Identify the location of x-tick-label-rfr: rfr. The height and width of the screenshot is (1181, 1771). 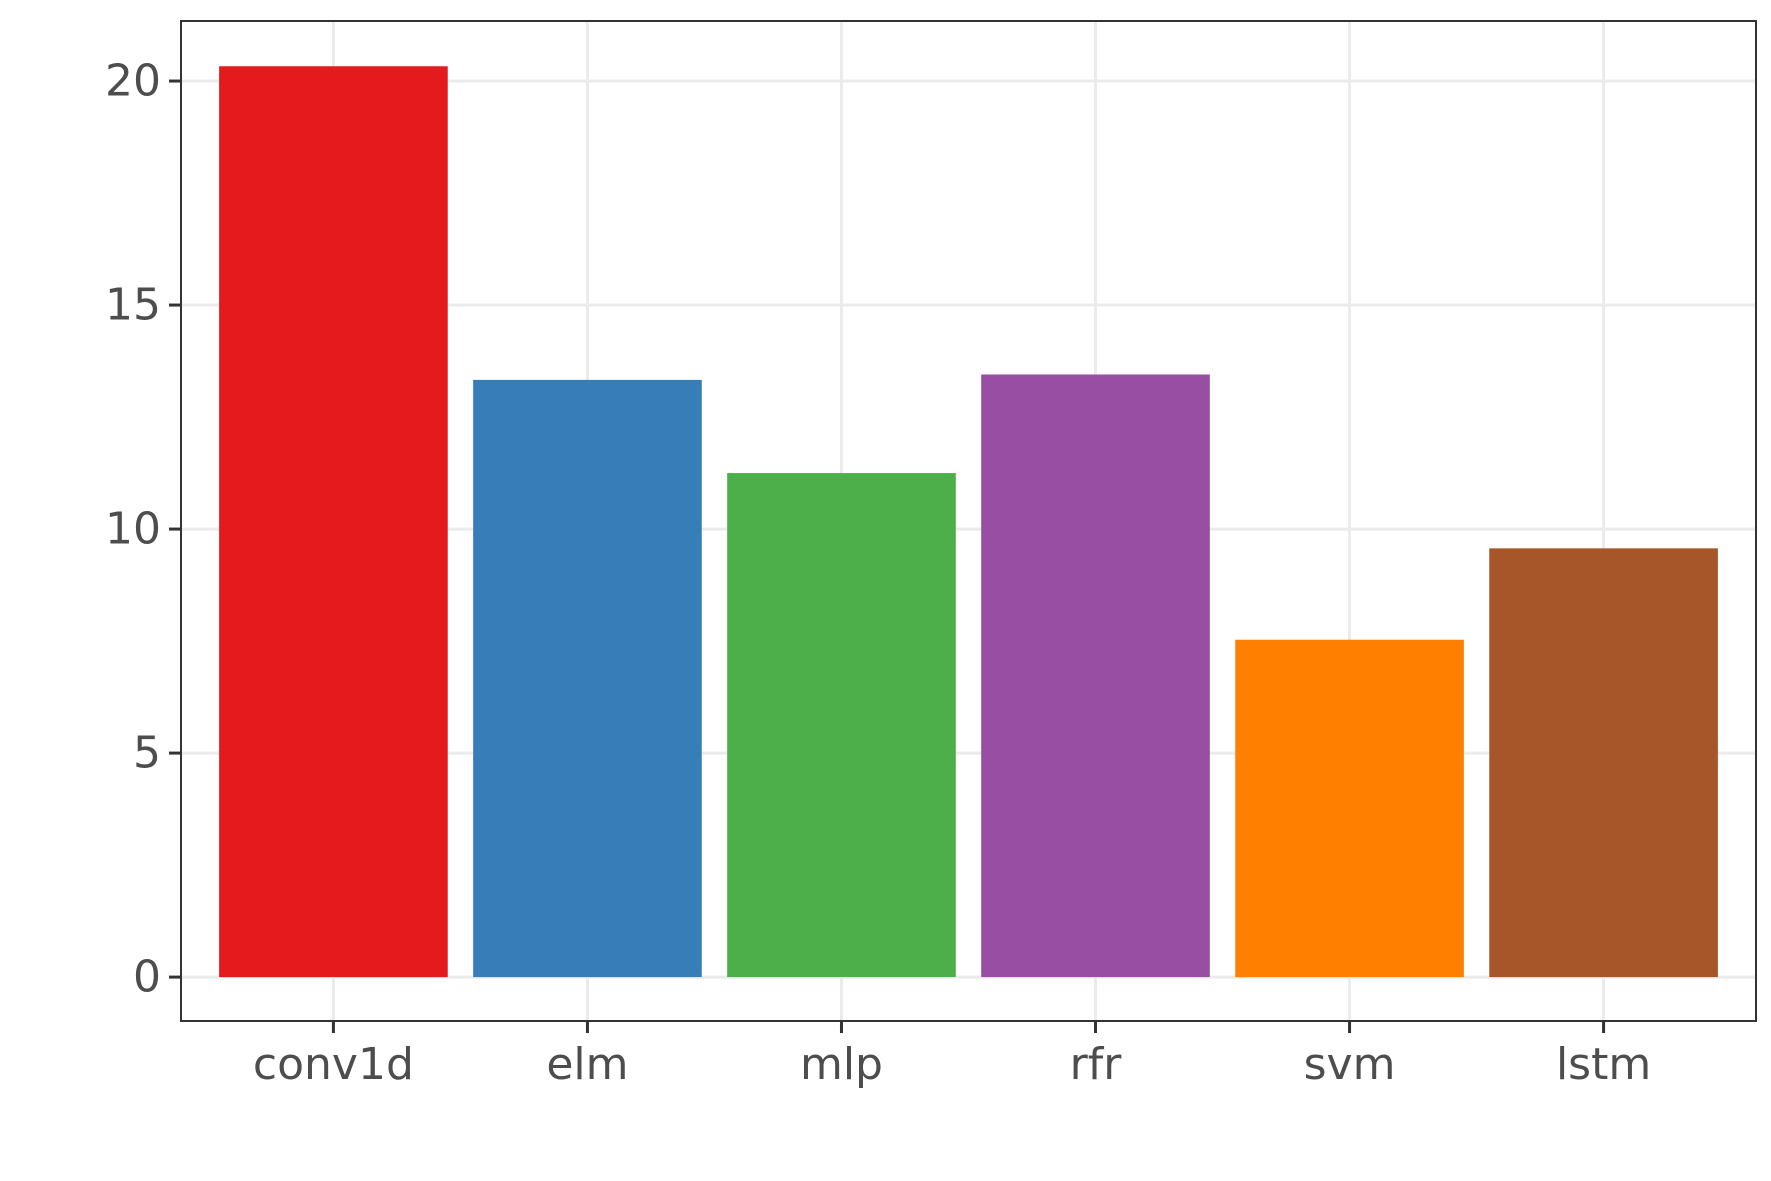
(1096, 1064).